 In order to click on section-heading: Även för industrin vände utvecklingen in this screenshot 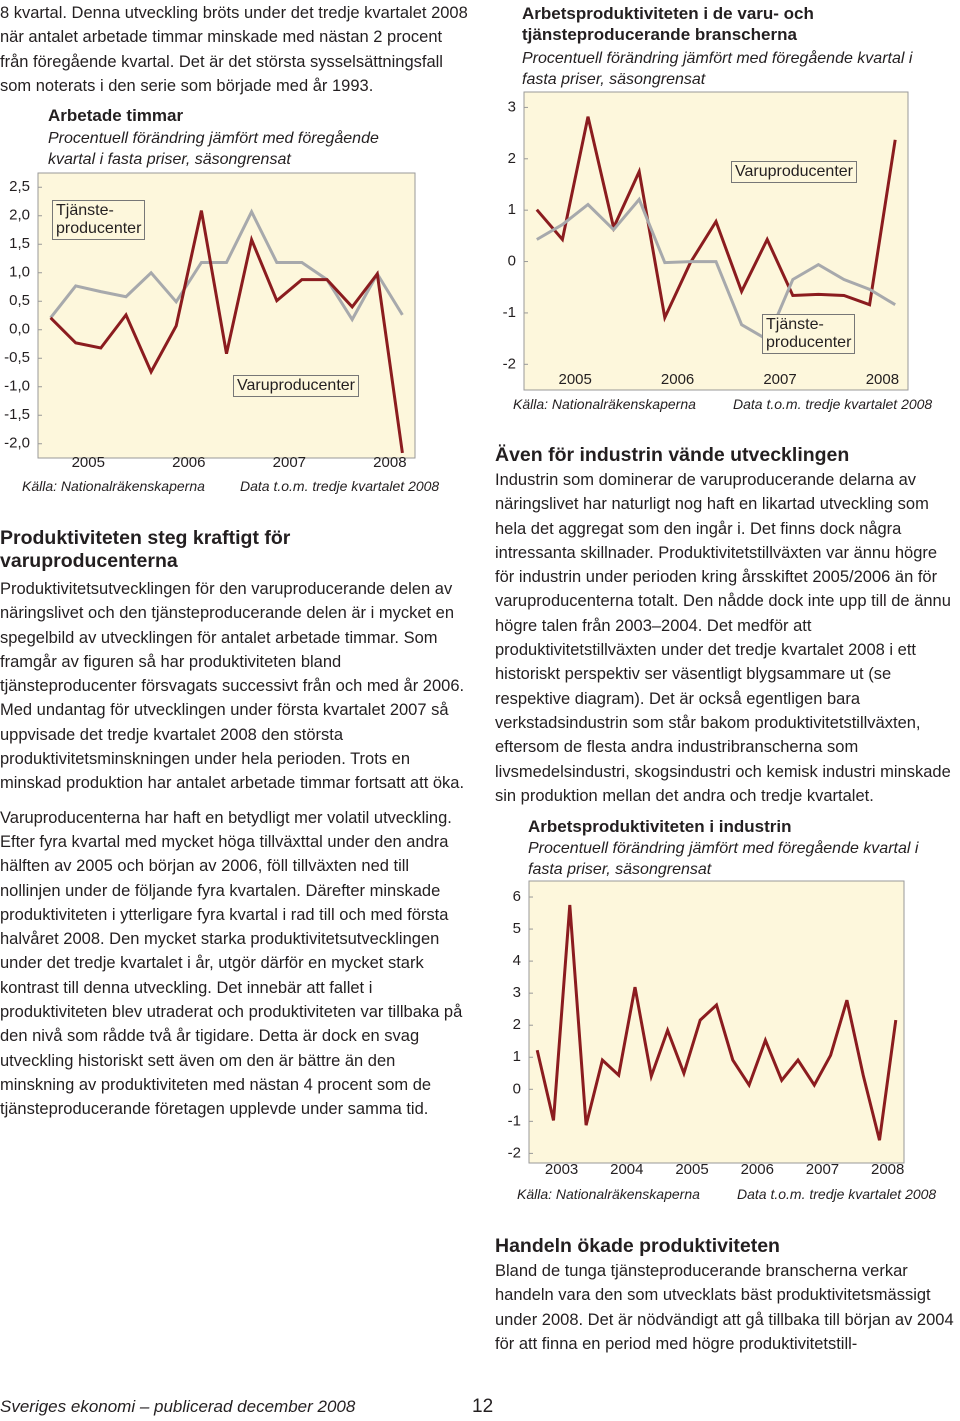, I will do `click(672, 455)`.